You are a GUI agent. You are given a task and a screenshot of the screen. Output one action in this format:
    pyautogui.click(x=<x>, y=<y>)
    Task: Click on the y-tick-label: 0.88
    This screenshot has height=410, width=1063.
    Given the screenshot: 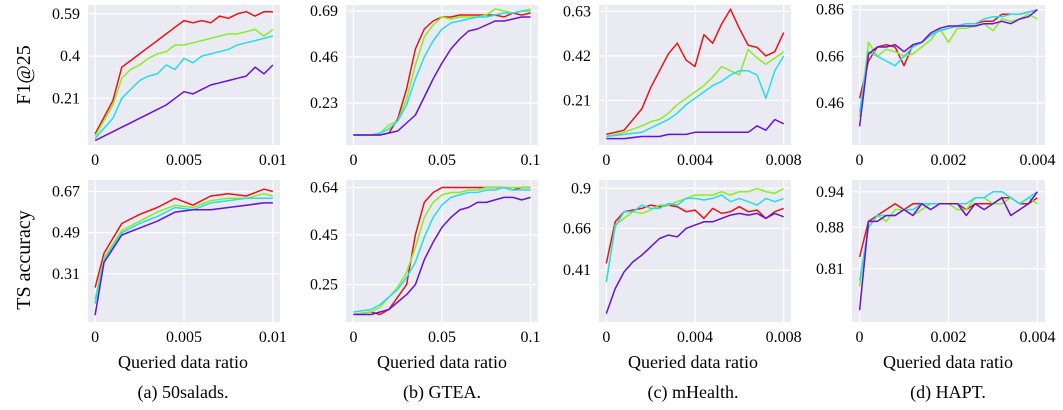 What is the action you would take?
    pyautogui.click(x=830, y=227)
    